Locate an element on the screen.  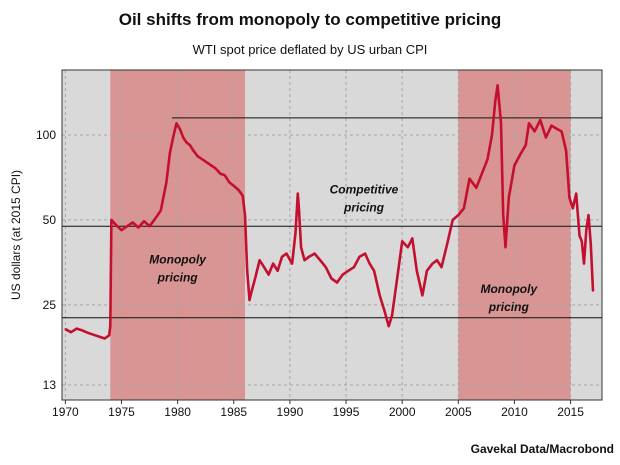
y-tick-label: 50 is located at coordinates (50, 220).